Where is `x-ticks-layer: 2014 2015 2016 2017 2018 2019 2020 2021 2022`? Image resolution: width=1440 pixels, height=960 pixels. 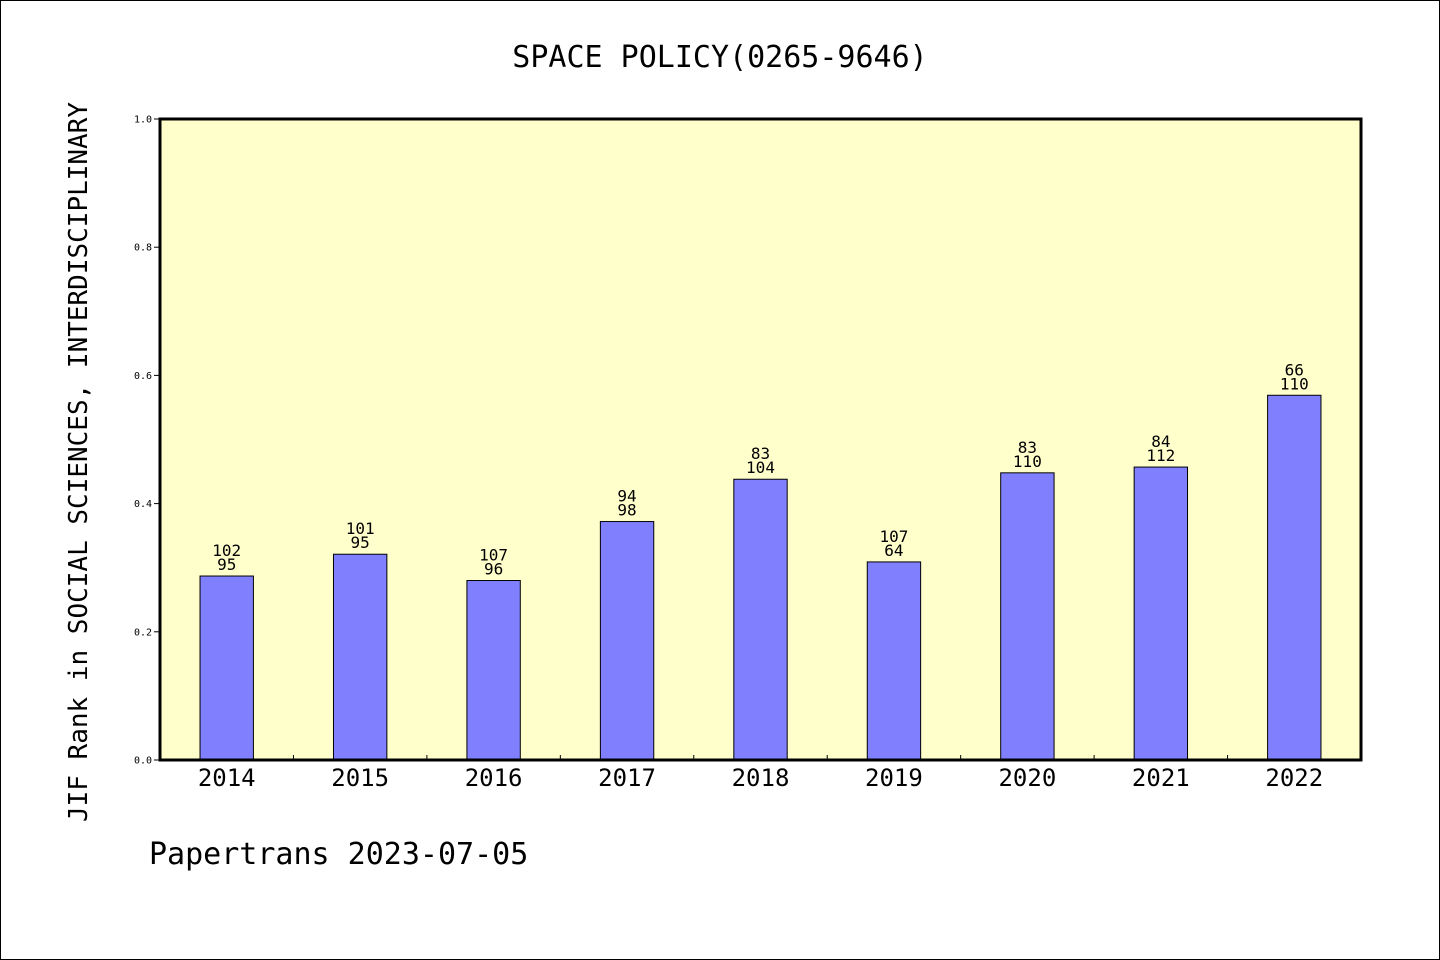 x-ticks-layer: 2014 2015 2016 2017 2018 2019 2020 2021 2022 is located at coordinates (760, 773).